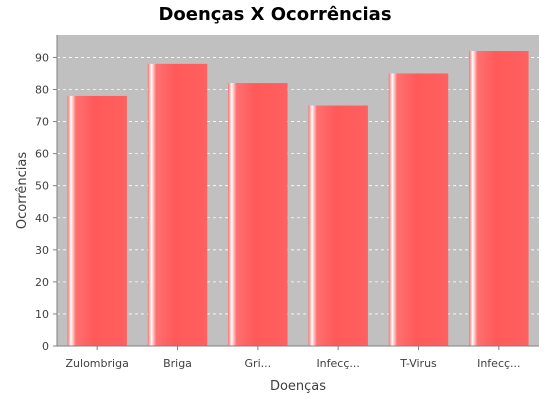 Image resolution: width=550 pixels, height=400 pixels. What do you see at coordinates (42, 186) in the screenshot?
I see `y-tick-label: 50` at bounding box center [42, 186].